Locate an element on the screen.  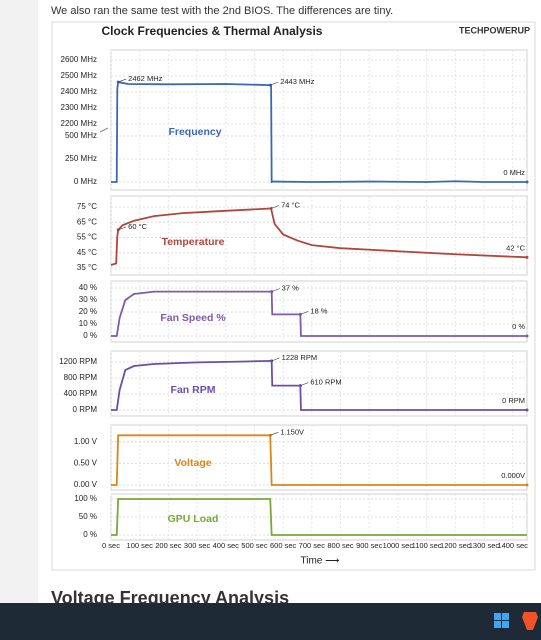
y-tick-label: 0.50 V is located at coordinates (86, 463).